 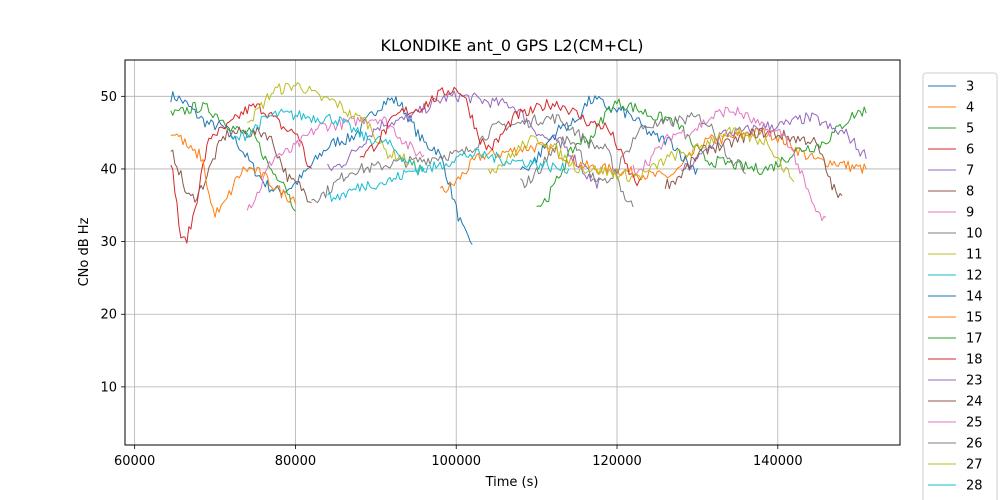 I want to click on legend-label: 7, so click(x=970, y=171).